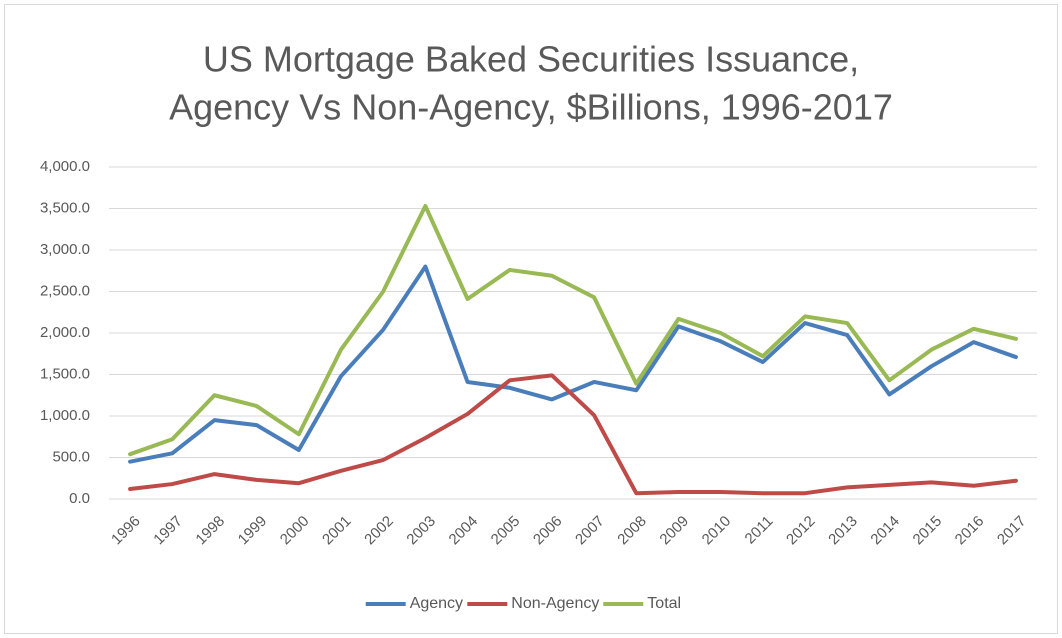  Describe the element at coordinates (79, 498) in the screenshot. I see `y-tick-label: 0.0` at that location.